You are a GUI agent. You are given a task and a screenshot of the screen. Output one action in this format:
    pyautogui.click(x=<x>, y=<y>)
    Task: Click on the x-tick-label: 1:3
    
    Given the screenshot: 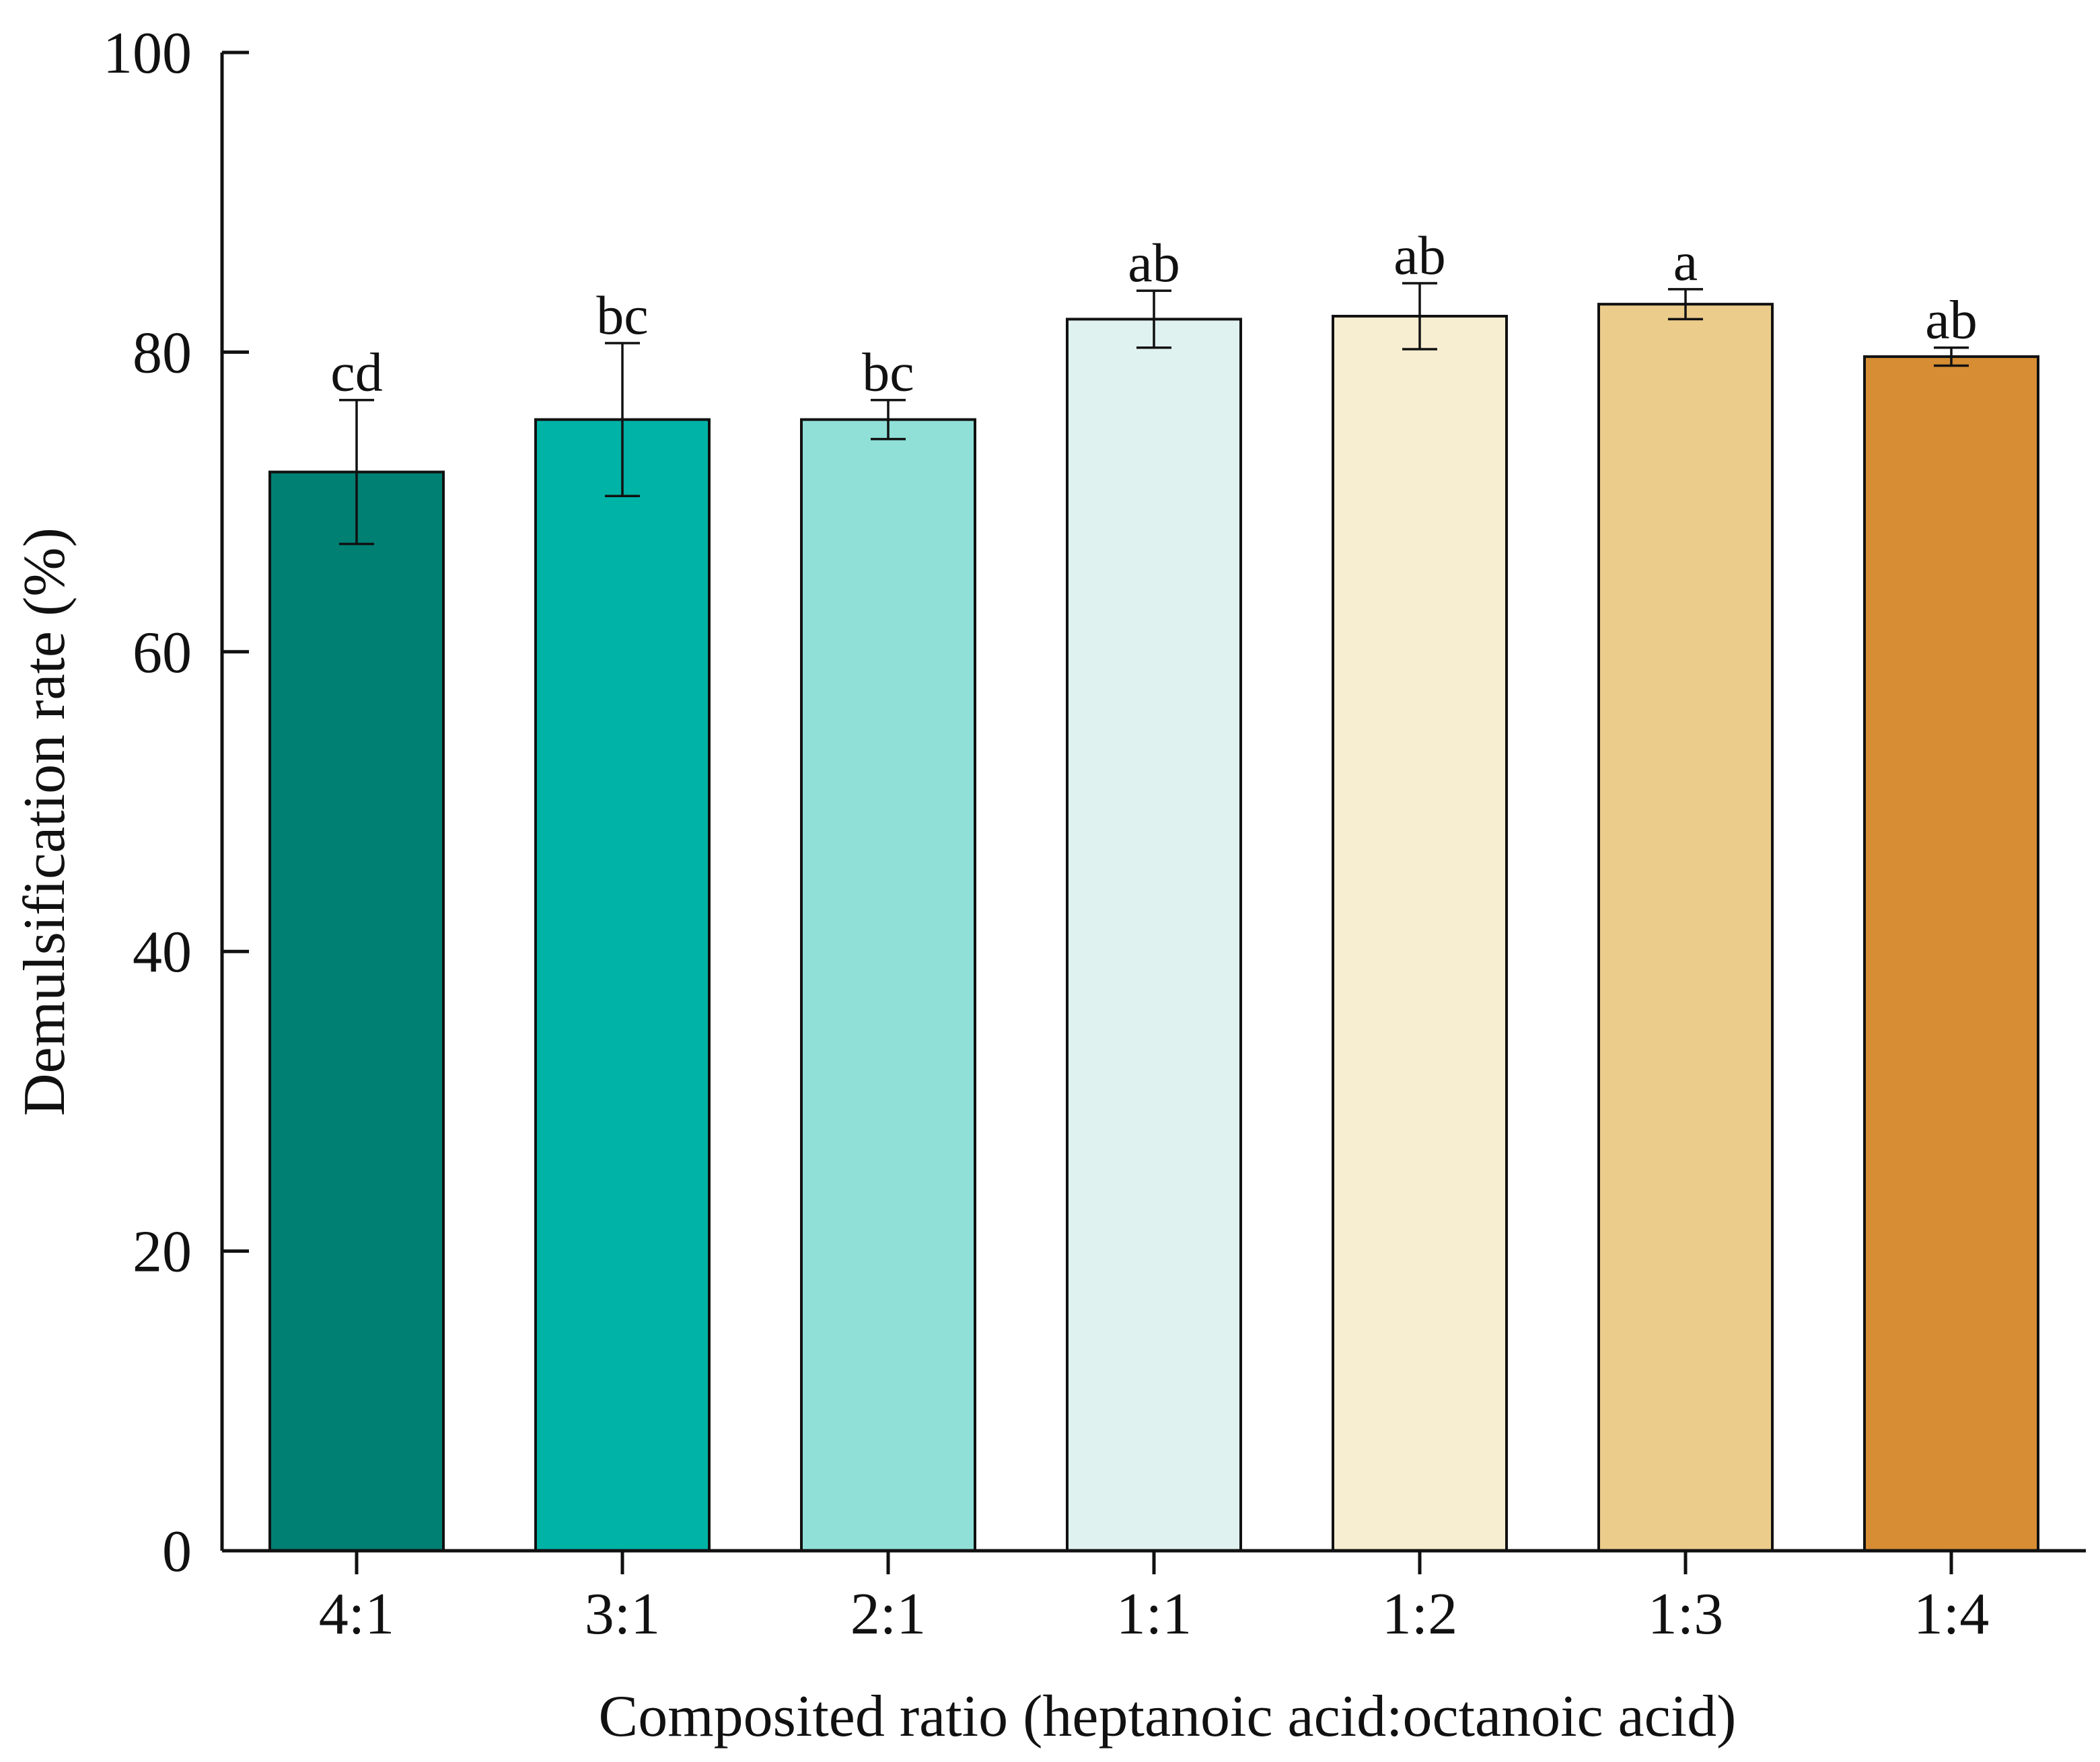 What is the action you would take?
    pyautogui.click(x=1686, y=1614)
    